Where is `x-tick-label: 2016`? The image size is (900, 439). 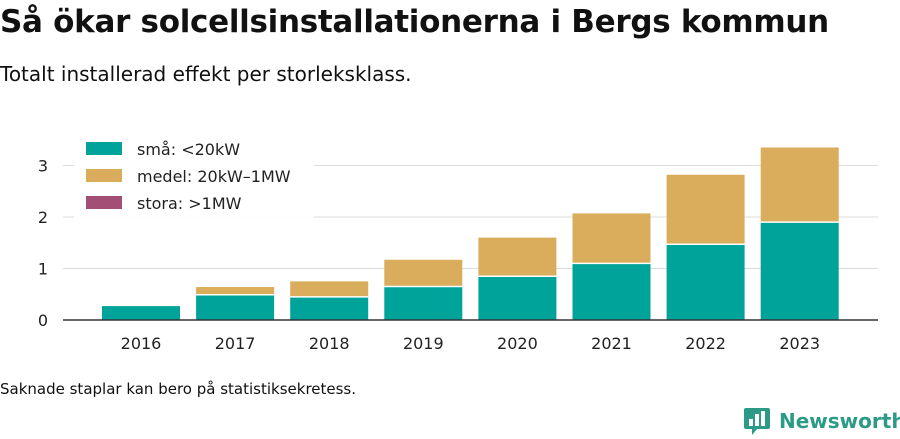 x-tick-label: 2016 is located at coordinates (141, 343).